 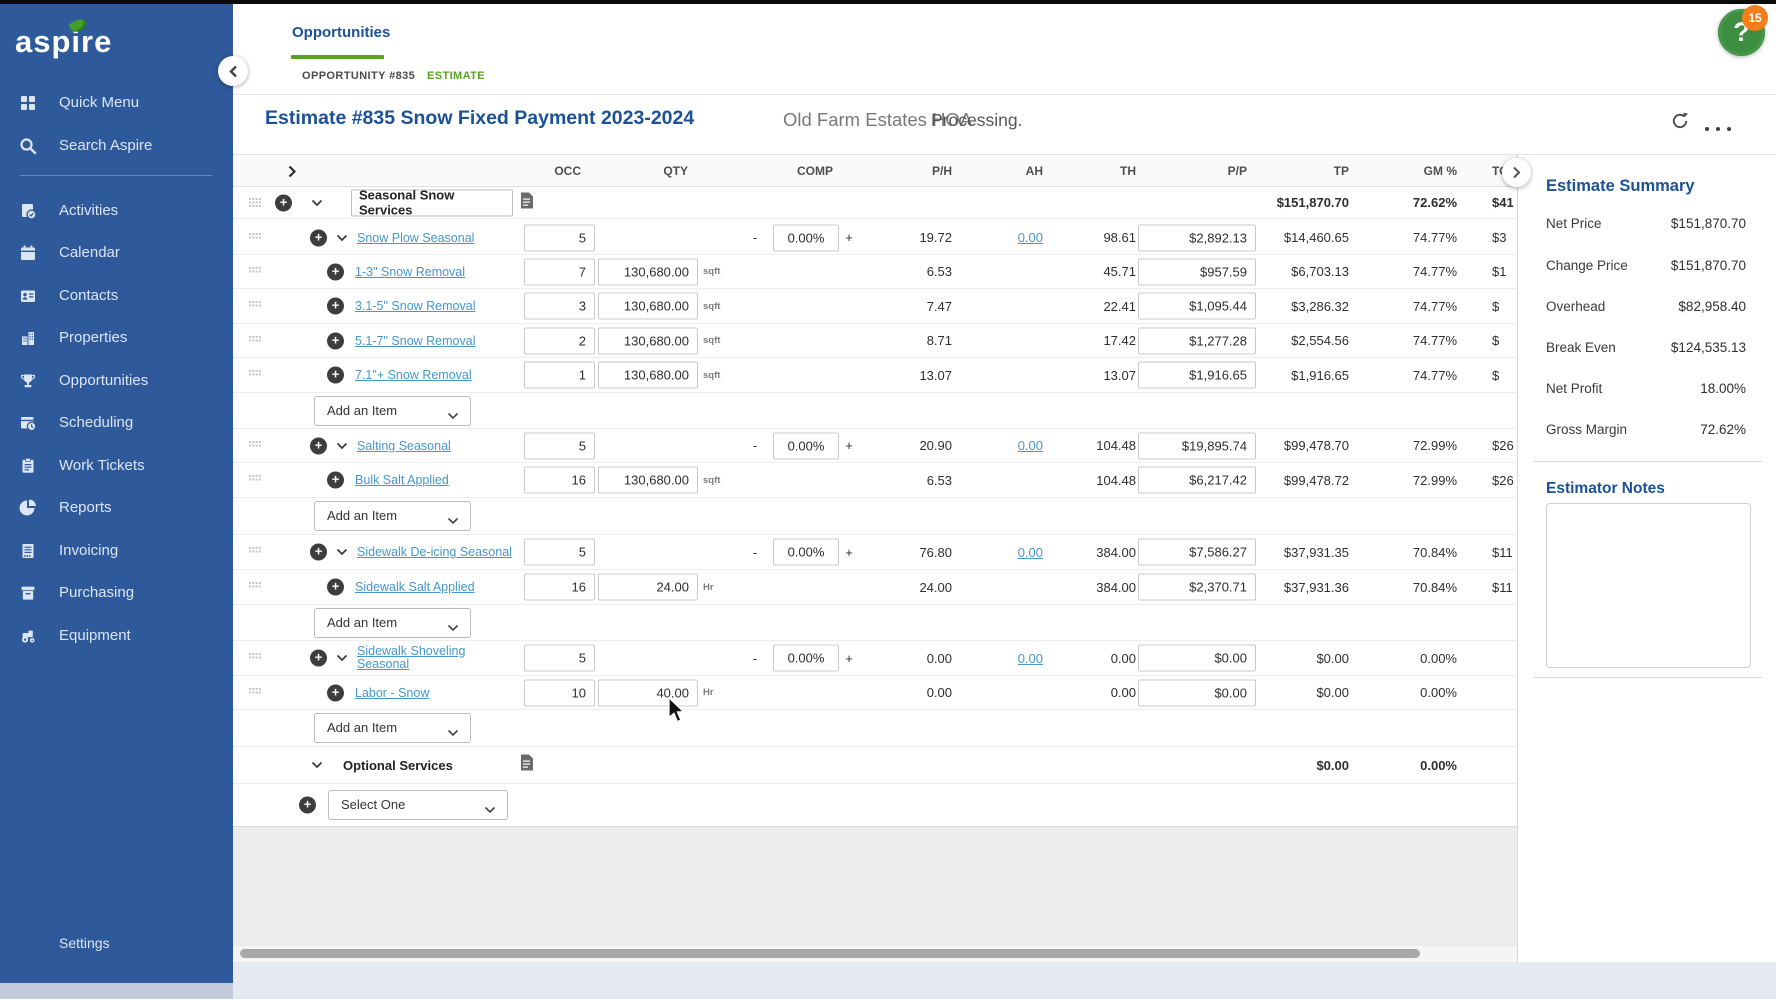 I want to click on occ-input: 3, so click(x=559, y=306).